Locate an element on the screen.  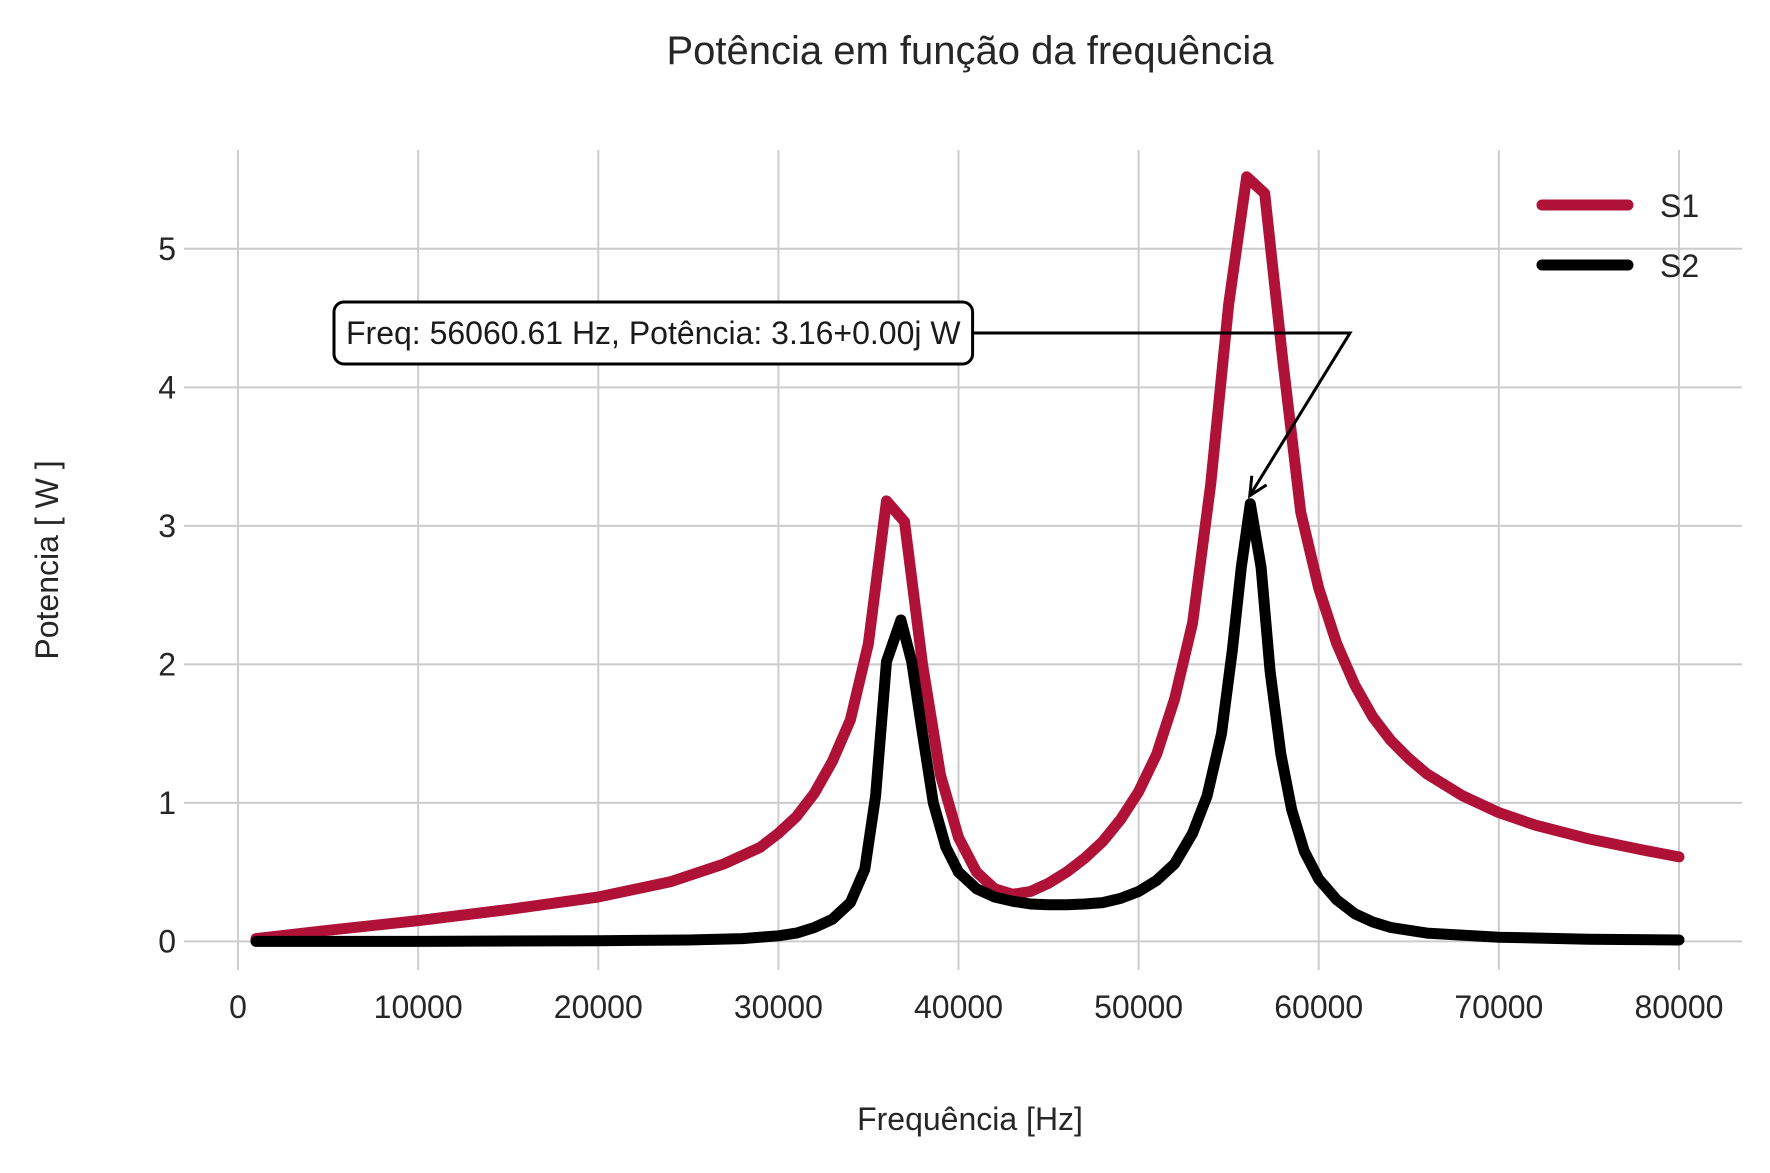
y-tick-label-4: 4 is located at coordinates (167, 387).